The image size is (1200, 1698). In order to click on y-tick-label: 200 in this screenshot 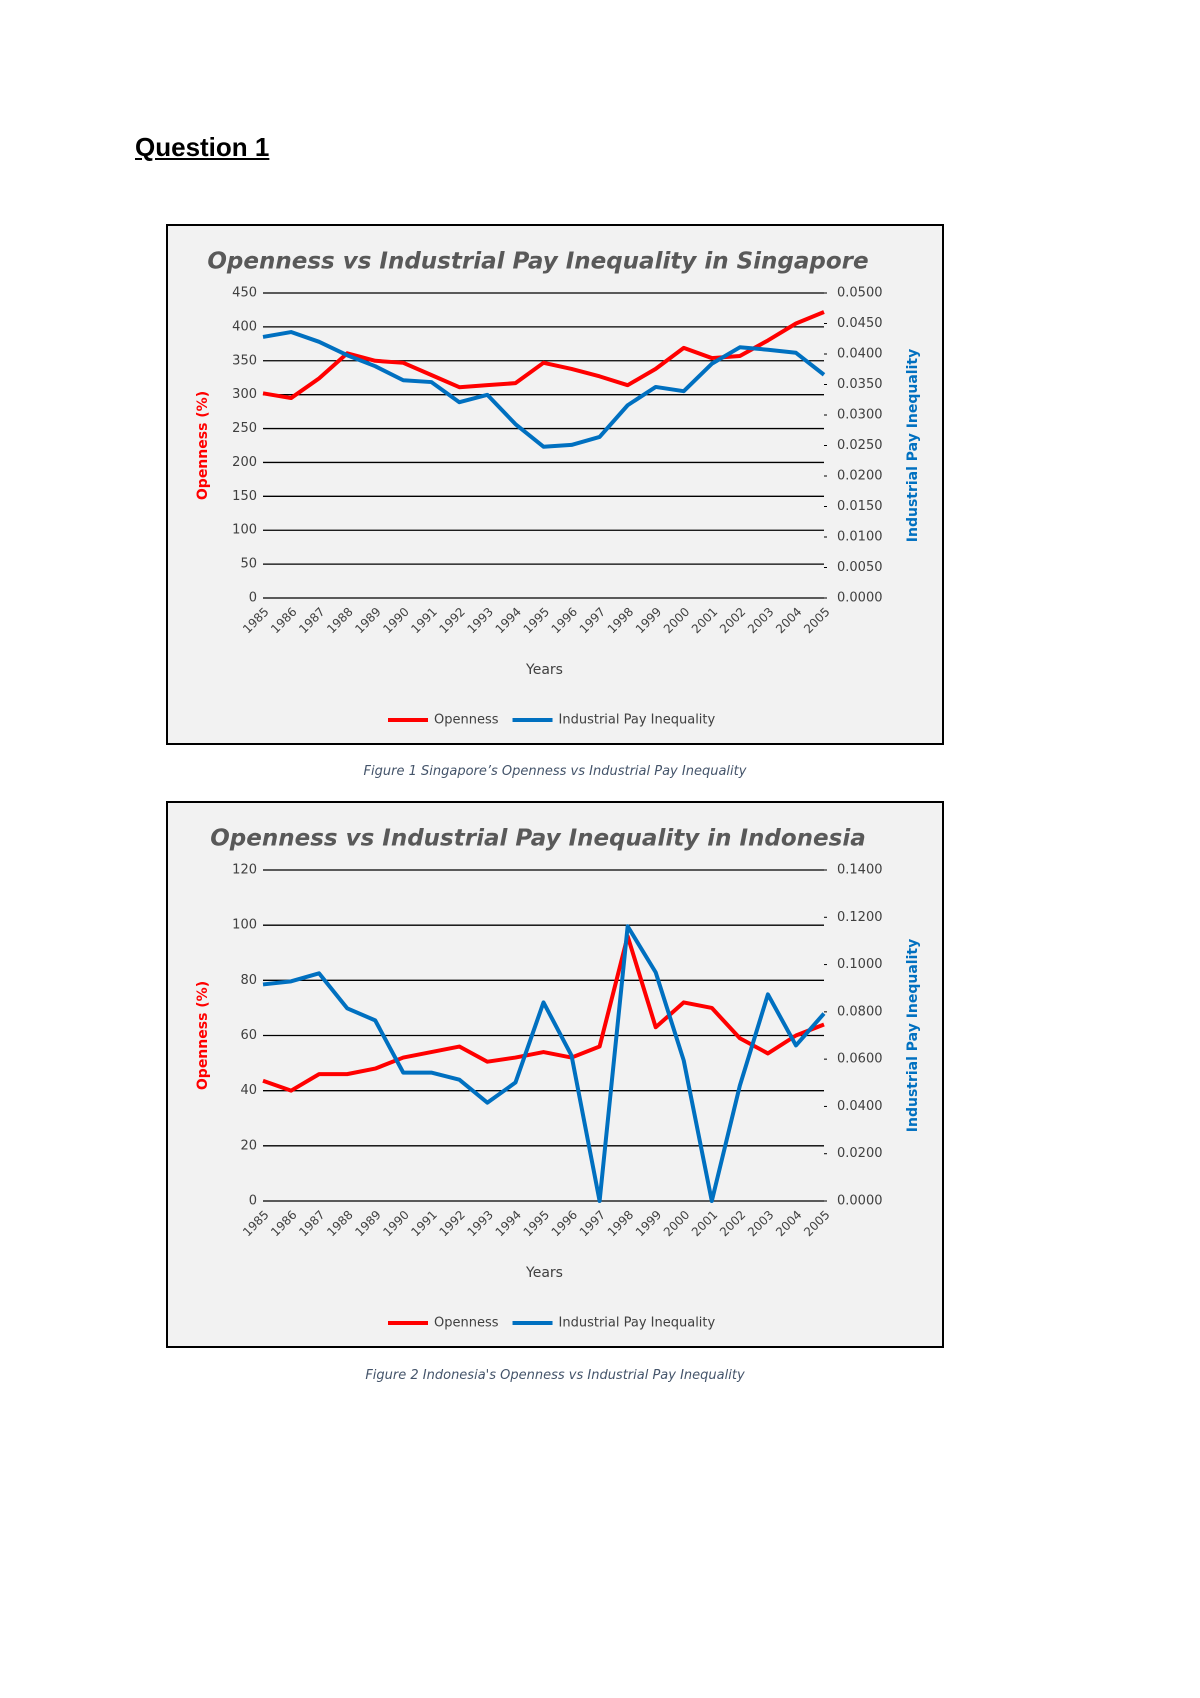, I will do `click(244, 462)`.